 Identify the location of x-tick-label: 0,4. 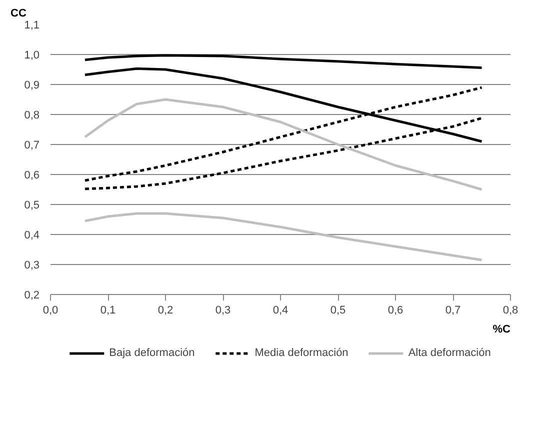
(280, 310).